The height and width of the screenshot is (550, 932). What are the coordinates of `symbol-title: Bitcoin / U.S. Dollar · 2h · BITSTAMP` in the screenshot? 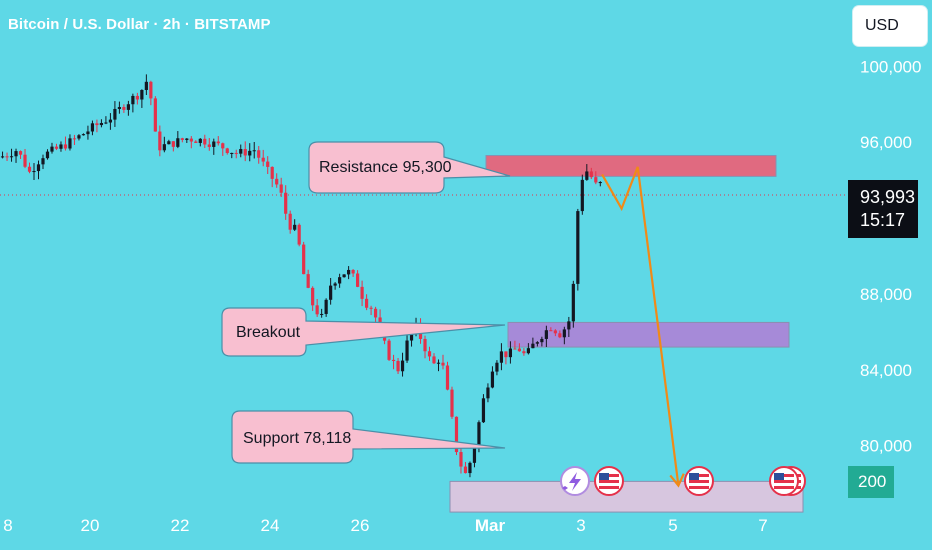 It's located at (139, 24).